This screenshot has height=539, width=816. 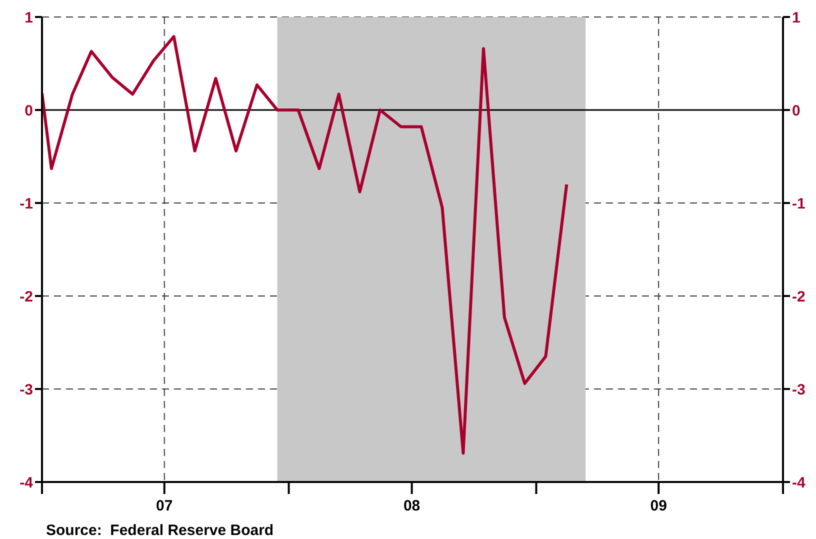 I want to click on y-tick-label: -1, so click(x=26, y=203).